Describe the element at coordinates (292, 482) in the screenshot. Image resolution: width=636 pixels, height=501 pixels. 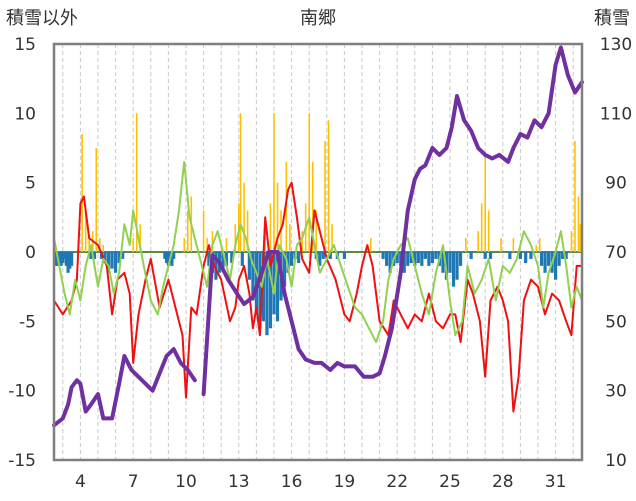
I see `x-tick-label: 16` at that location.